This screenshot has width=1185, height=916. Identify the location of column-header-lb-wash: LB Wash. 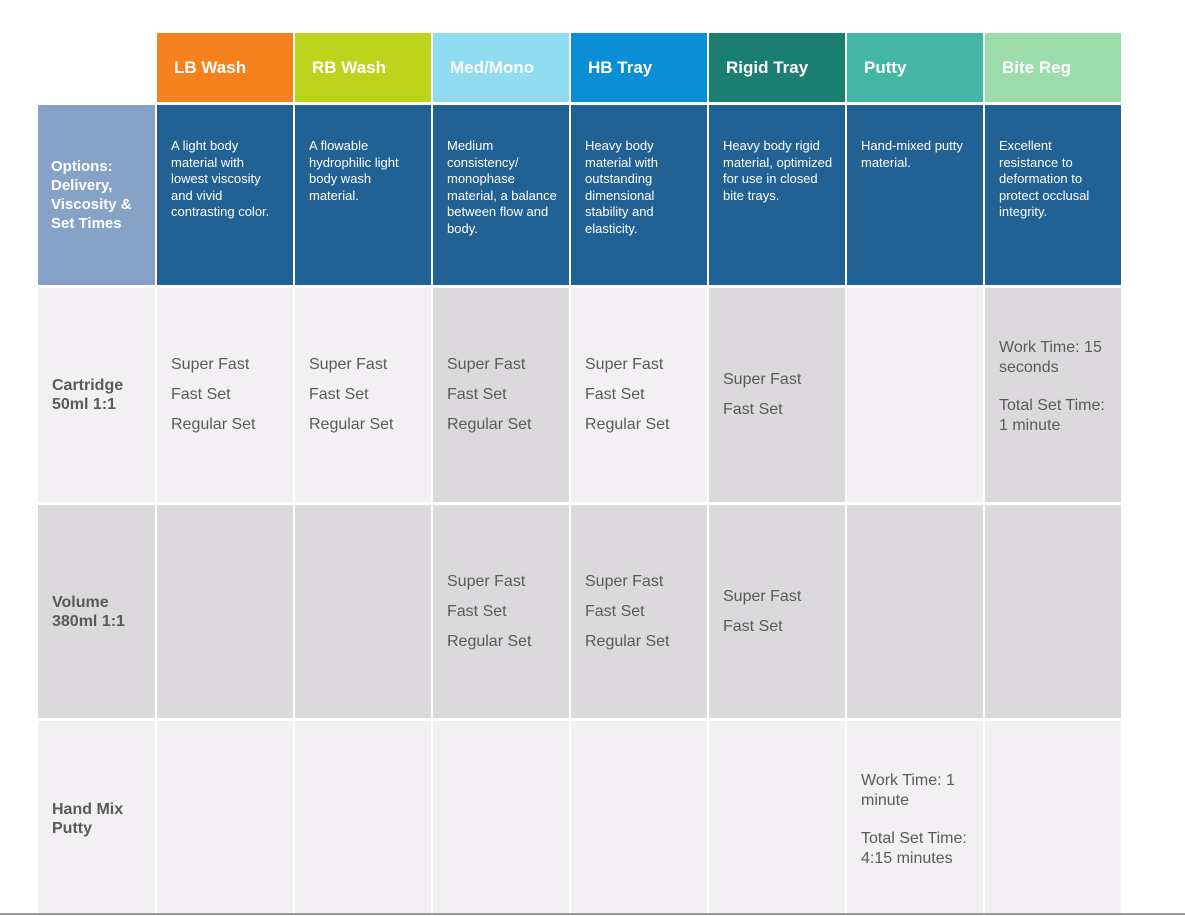
(225, 67).